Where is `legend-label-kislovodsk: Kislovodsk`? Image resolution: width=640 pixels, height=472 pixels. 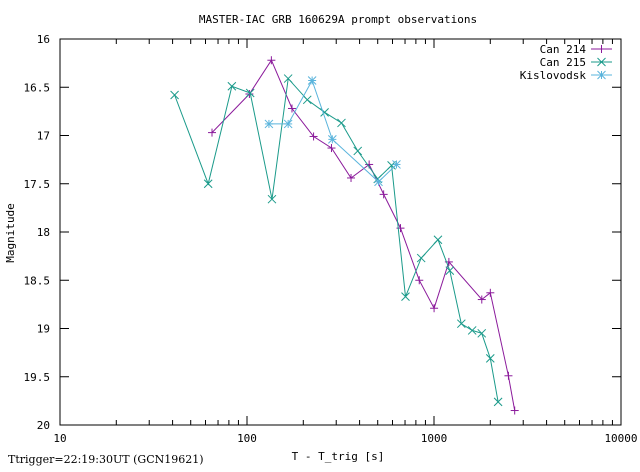
legend-label-kislovodsk: Kislovodsk is located at coordinates (553, 75).